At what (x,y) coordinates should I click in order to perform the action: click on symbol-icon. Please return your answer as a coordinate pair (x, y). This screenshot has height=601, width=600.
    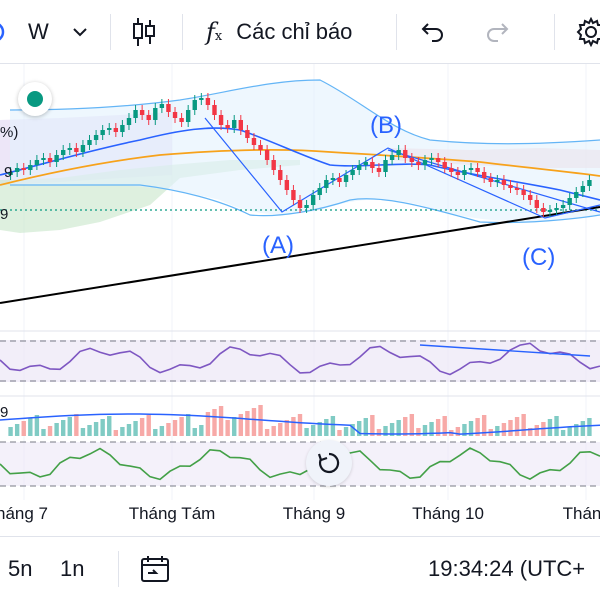
    Looking at the image, I should click on (4, 32).